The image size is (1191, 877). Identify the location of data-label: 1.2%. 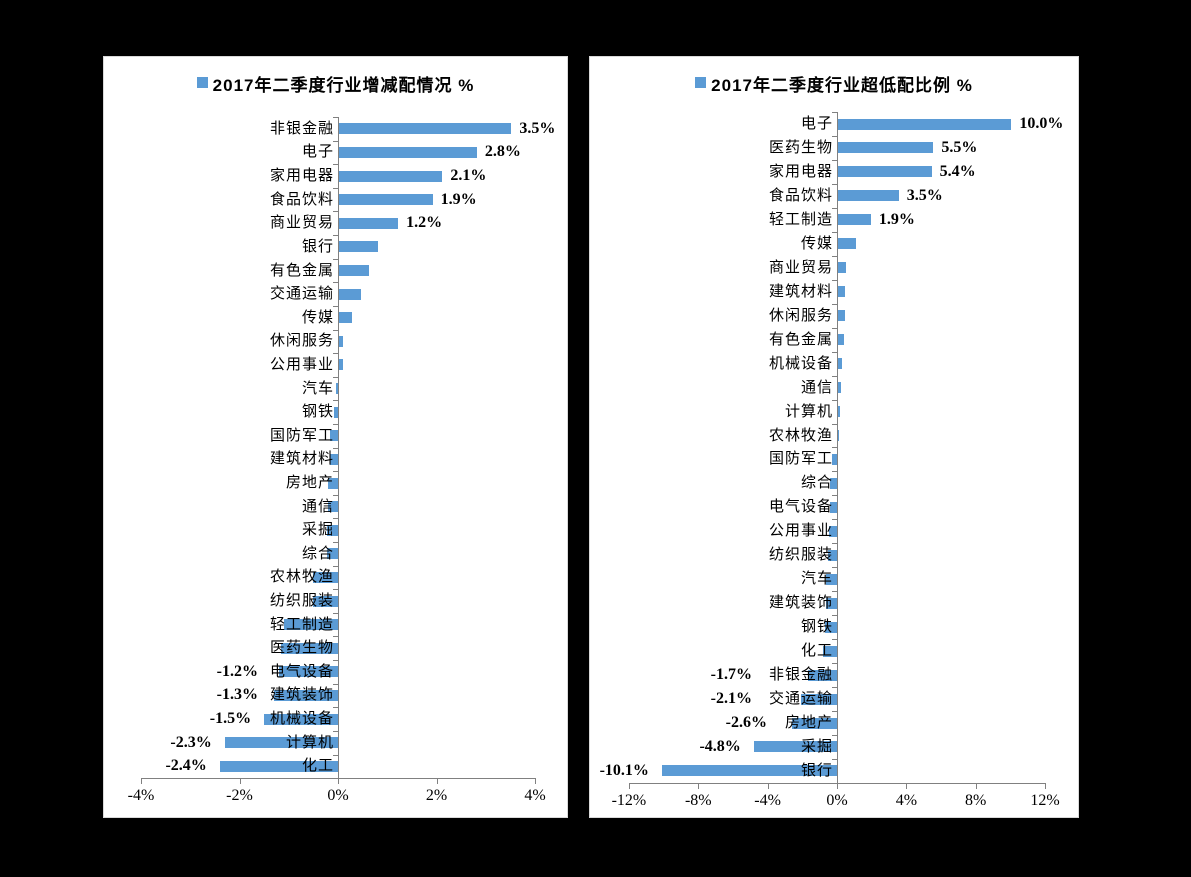
(424, 223).